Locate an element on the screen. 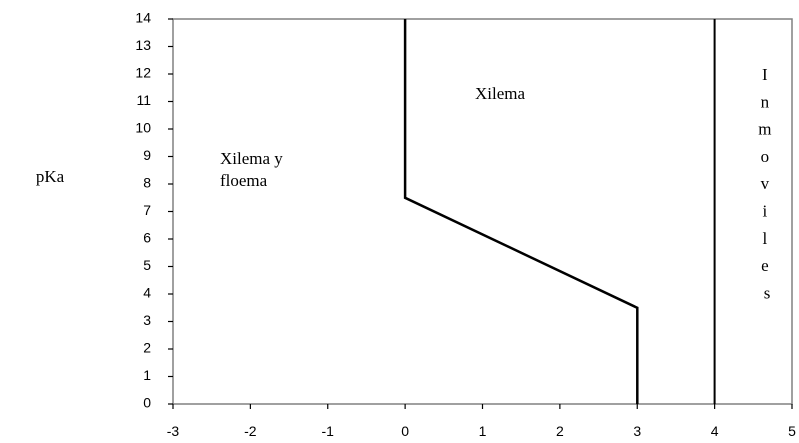 Image resolution: width=799 pixels, height=443 pixels. y-tick-label: 0 is located at coordinates (147, 403).